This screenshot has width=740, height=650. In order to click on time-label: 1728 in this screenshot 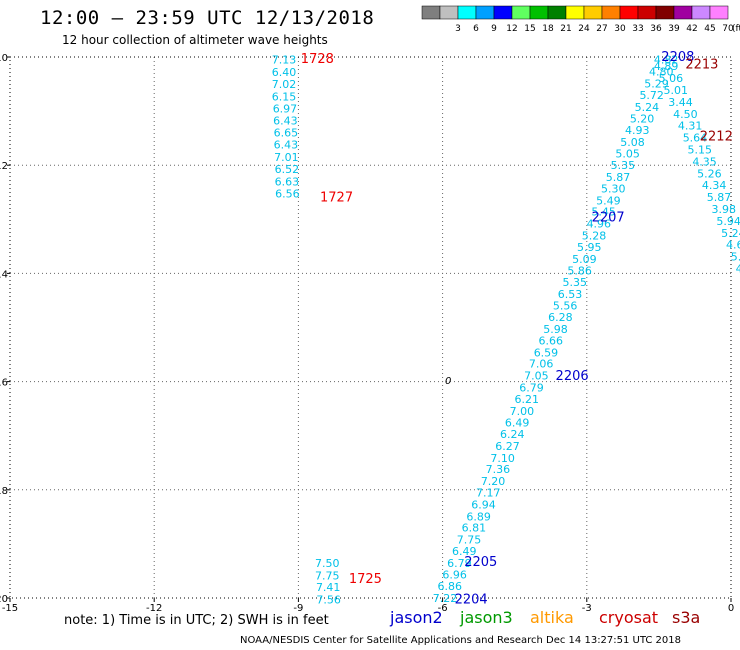, I will do `click(317, 59)`.